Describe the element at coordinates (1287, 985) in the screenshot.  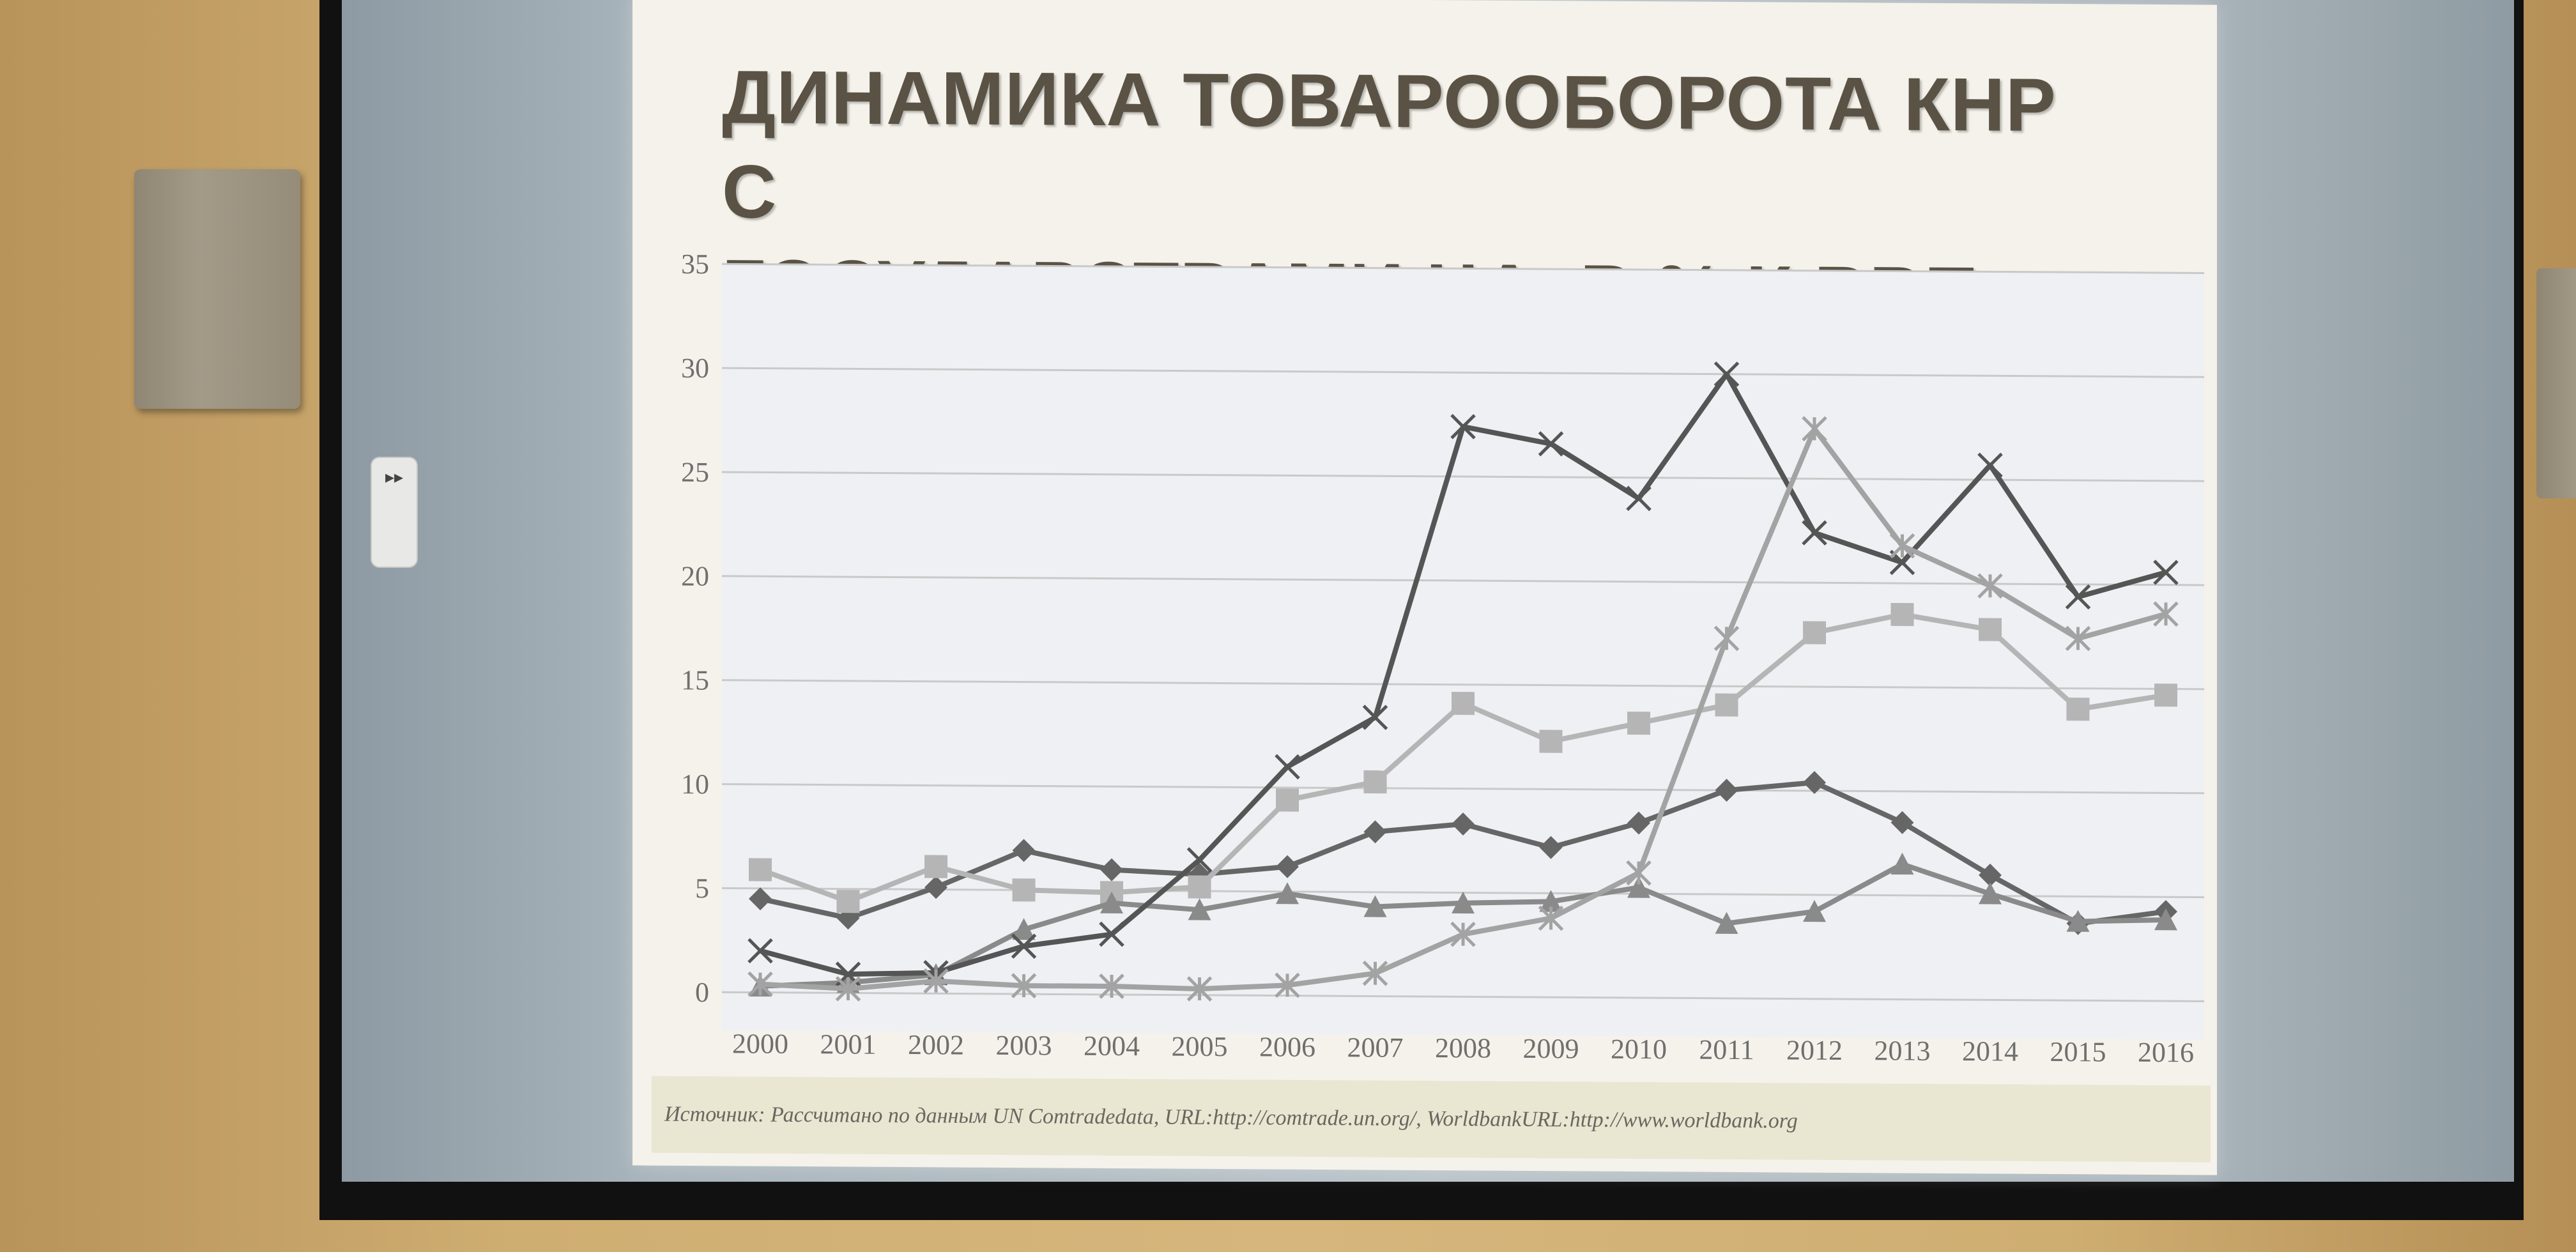
I see `data-point-5-2006` at that location.